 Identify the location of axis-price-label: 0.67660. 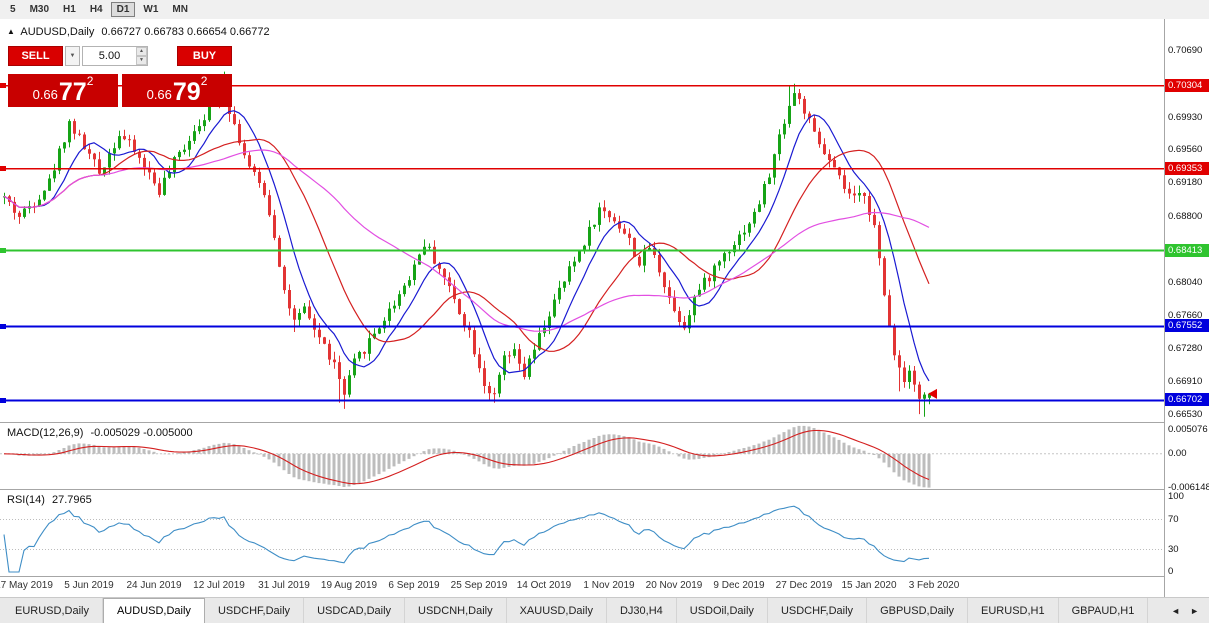
(1185, 315).